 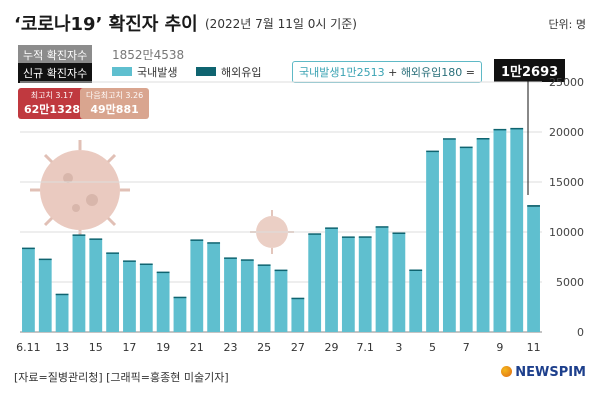 What do you see at coordinates (566, 232) in the screenshot?
I see `y-tick-label: 10000` at bounding box center [566, 232].